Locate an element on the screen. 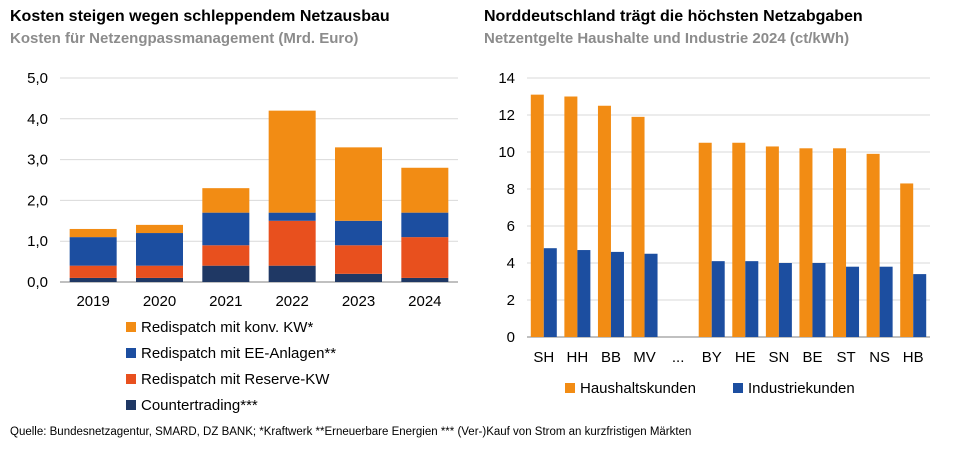 The width and height of the screenshot is (953, 458). right-xtick-label: SH is located at coordinates (543, 357).